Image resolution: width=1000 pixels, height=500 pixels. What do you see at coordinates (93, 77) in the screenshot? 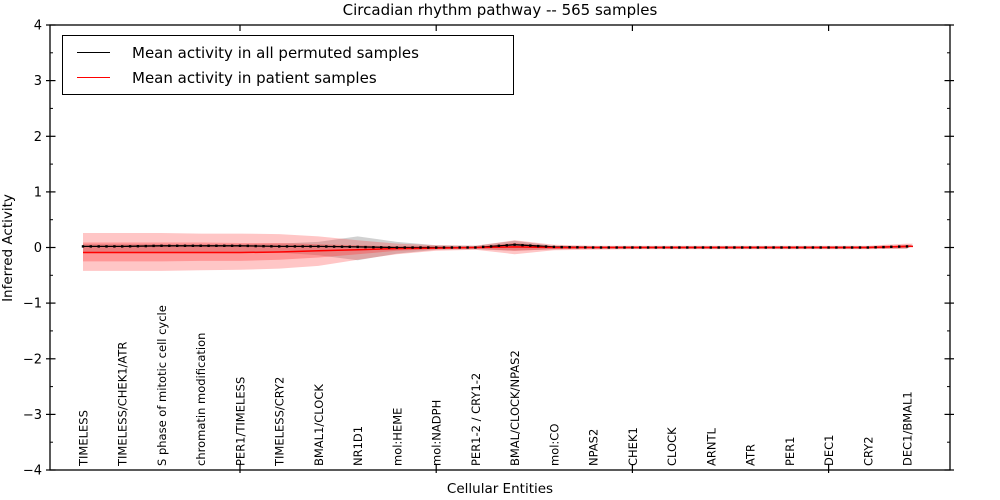
I see `legend-line-patient-icon` at bounding box center [93, 77].